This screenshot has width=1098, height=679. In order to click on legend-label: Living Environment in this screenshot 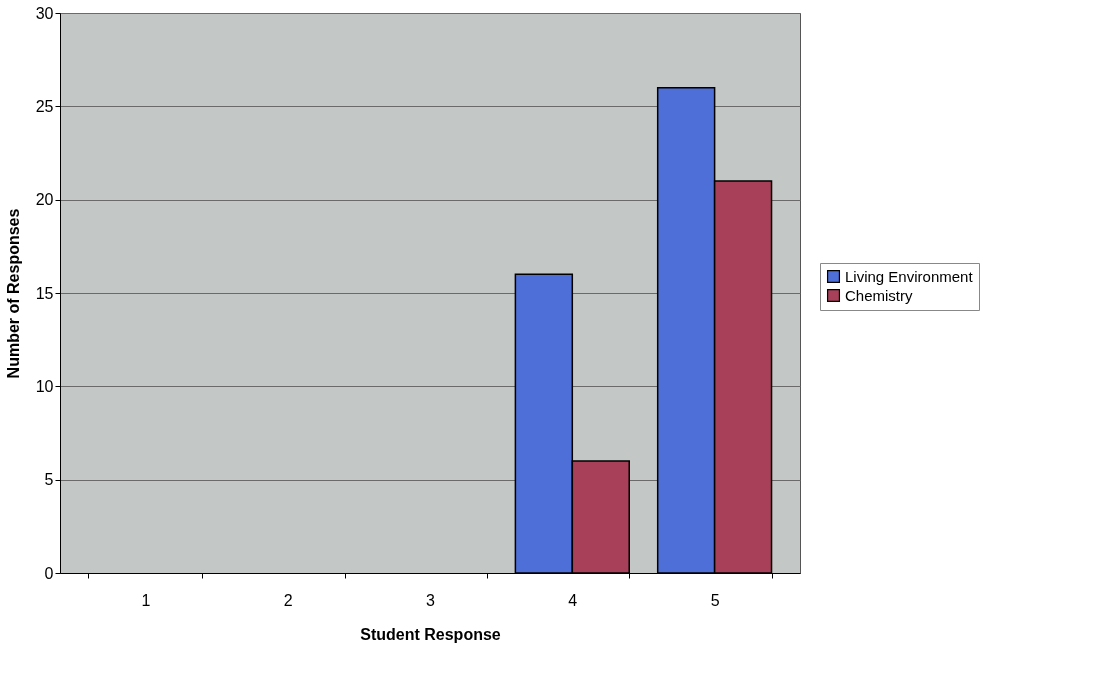, I will do `click(909, 276)`.